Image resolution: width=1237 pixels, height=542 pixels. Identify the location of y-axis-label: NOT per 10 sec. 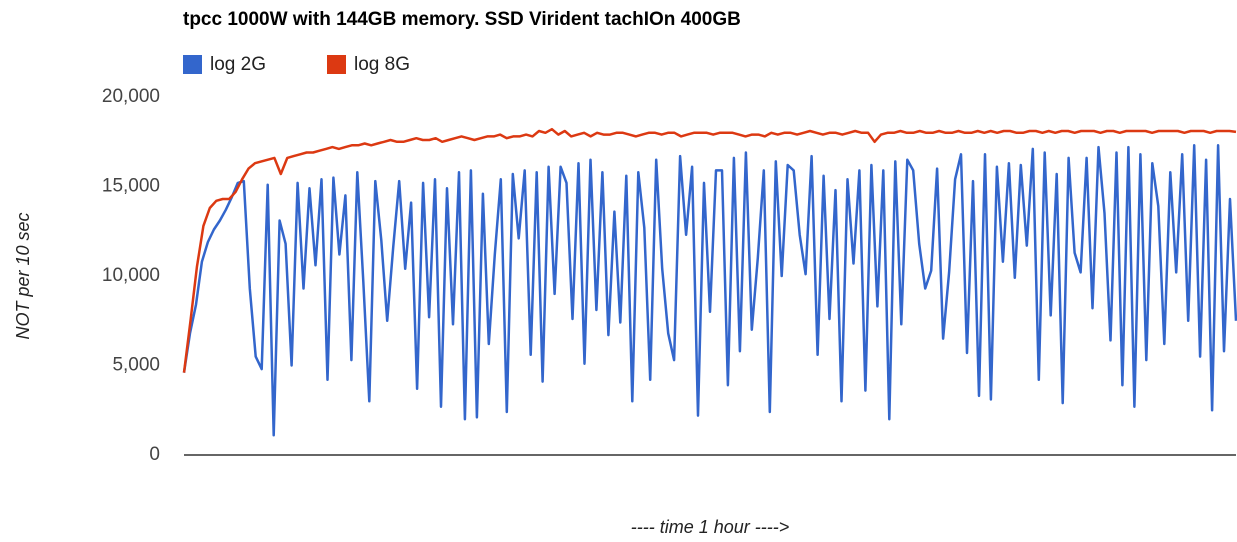
(23, 275).